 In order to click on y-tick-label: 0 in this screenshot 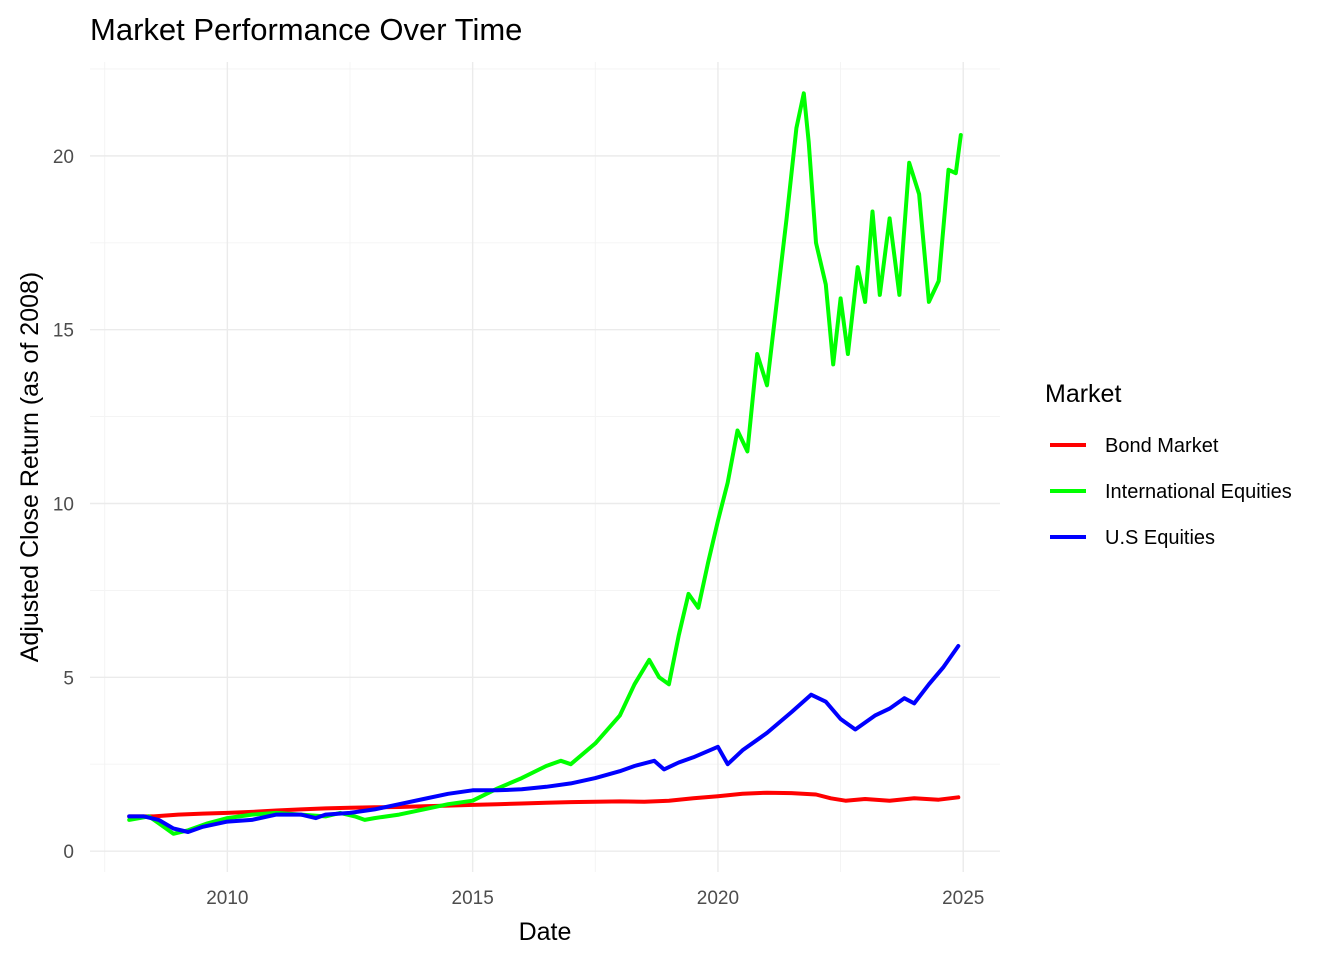, I will do `click(68, 852)`.